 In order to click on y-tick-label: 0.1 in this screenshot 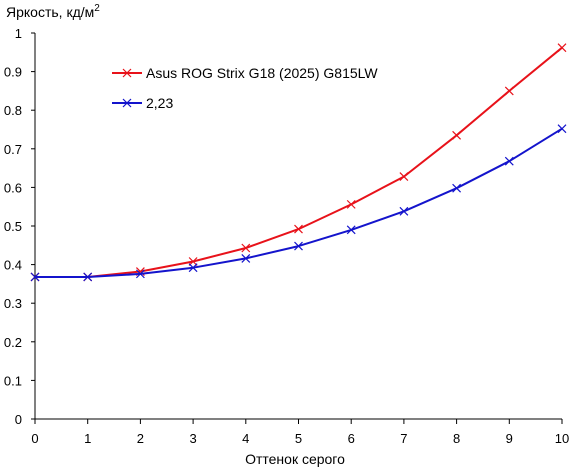, I will do `click(13, 380)`.